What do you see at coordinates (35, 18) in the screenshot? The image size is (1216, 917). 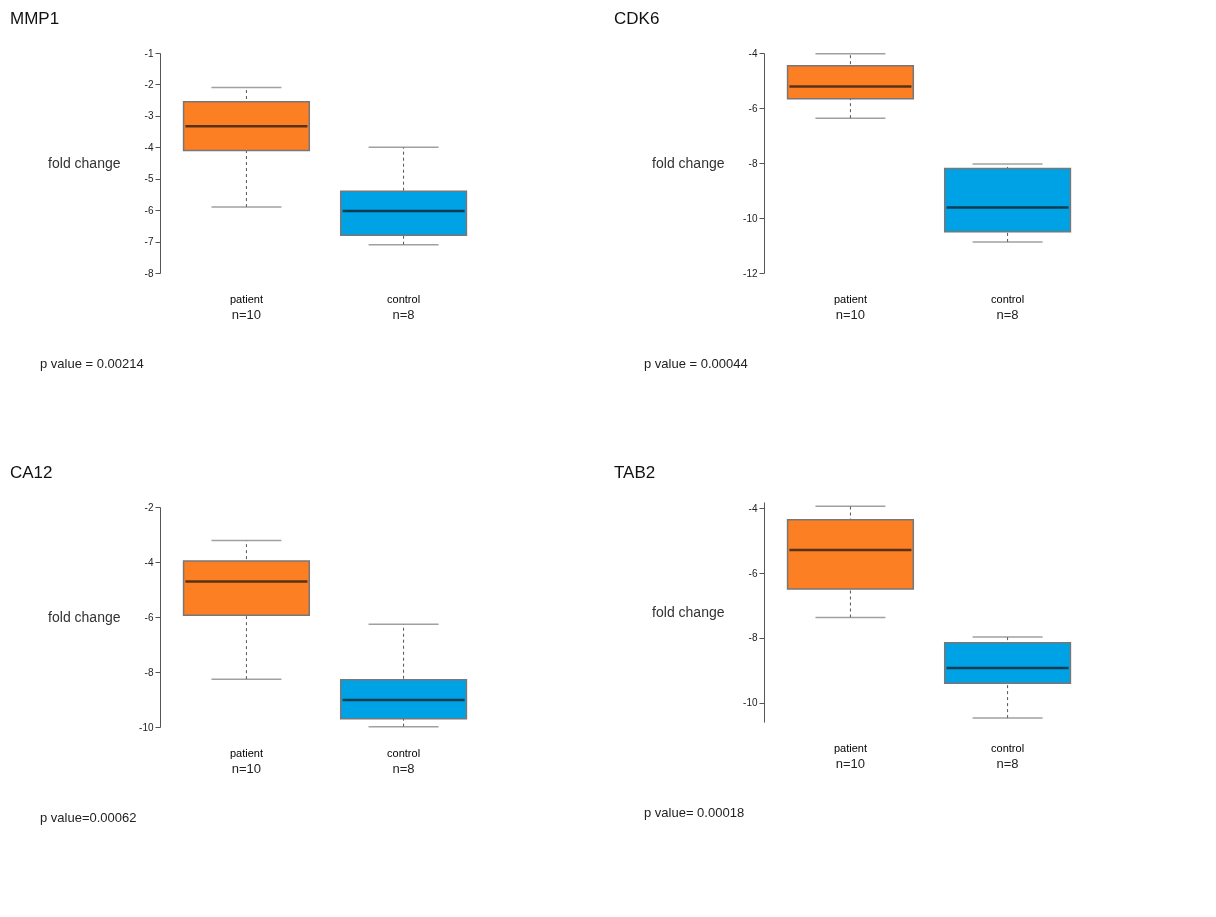 I see `chart-title: MMP1` at bounding box center [35, 18].